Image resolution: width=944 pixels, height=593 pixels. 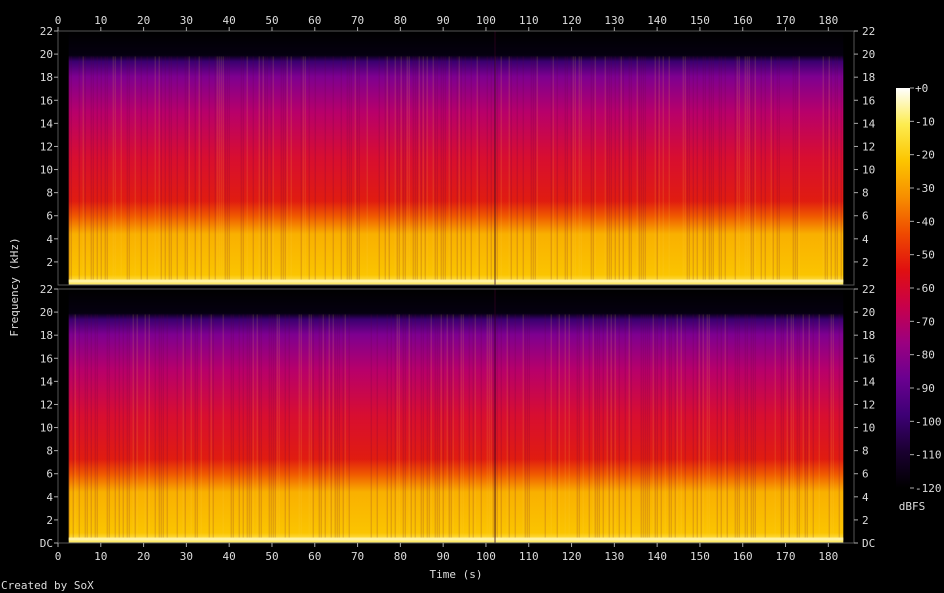 What do you see at coordinates (925, 188) in the screenshot?
I see `colorbar-tick-label: -30` at bounding box center [925, 188].